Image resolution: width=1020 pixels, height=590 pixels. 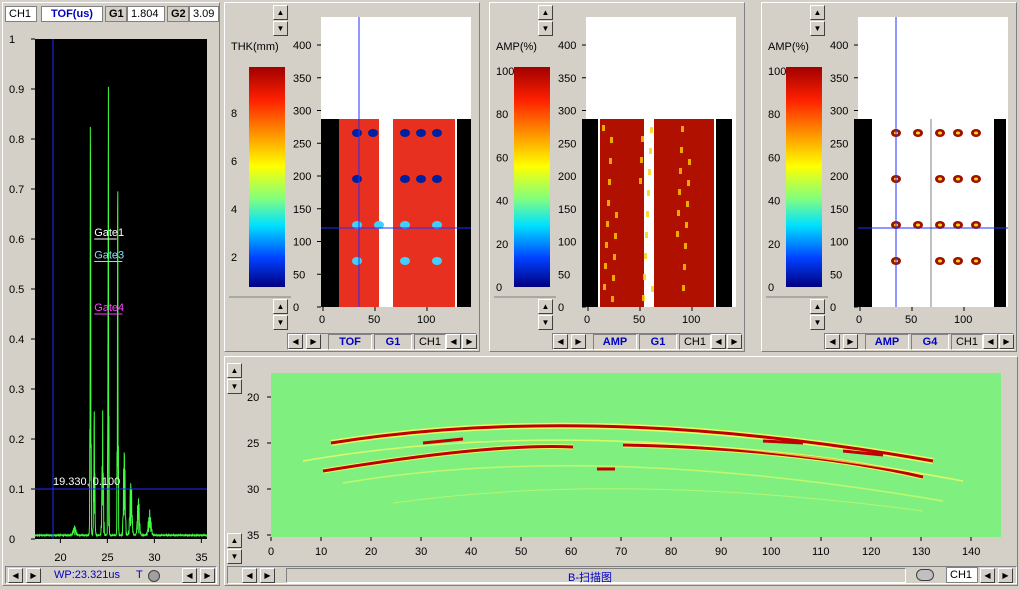 I want to click on status-indicator-icon, so click(x=154, y=576).